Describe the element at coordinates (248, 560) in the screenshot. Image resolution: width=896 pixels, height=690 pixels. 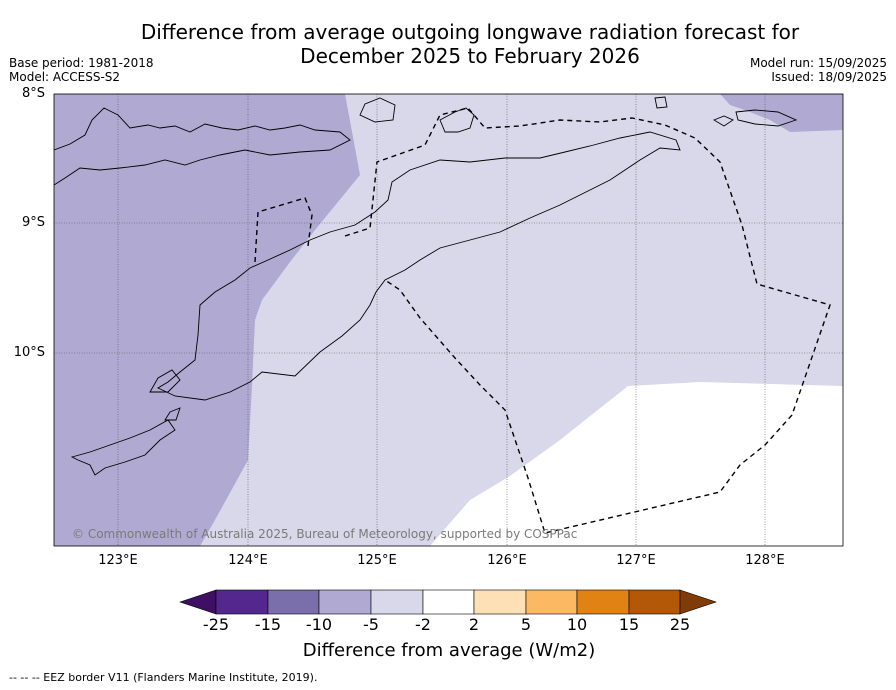
I see `lon-label-124e: 124°E` at that location.